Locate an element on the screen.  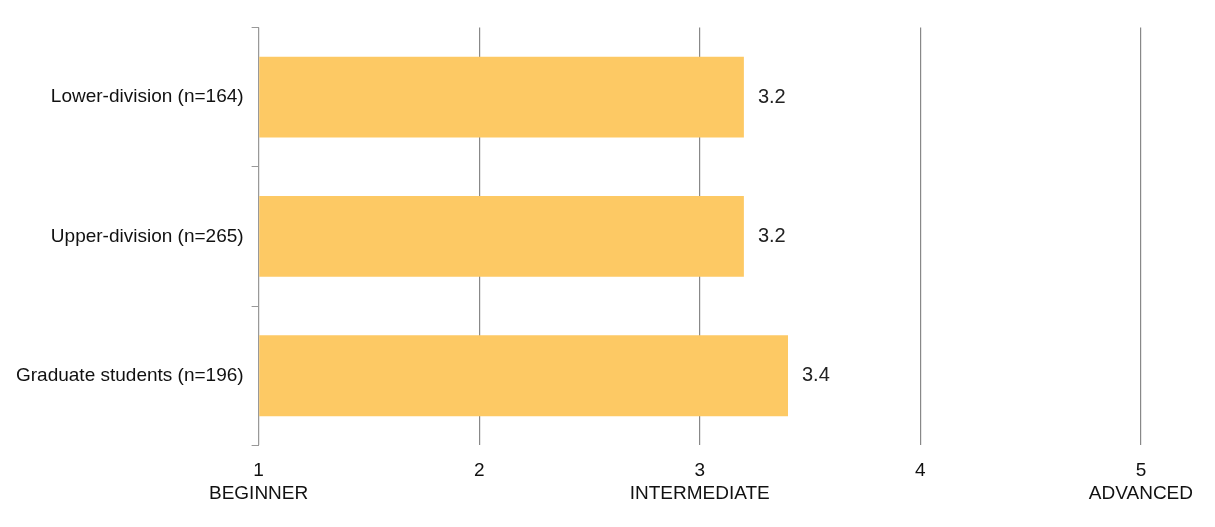
data-label: 3.4 is located at coordinates (816, 374).